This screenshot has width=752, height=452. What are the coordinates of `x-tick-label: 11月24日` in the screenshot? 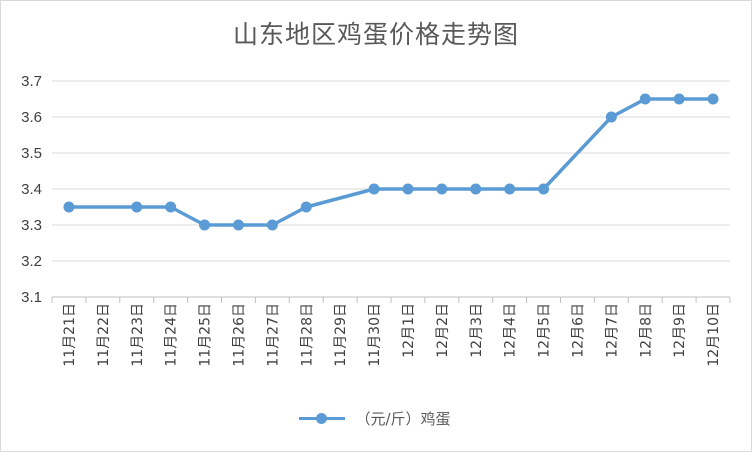 It's located at (172, 335).